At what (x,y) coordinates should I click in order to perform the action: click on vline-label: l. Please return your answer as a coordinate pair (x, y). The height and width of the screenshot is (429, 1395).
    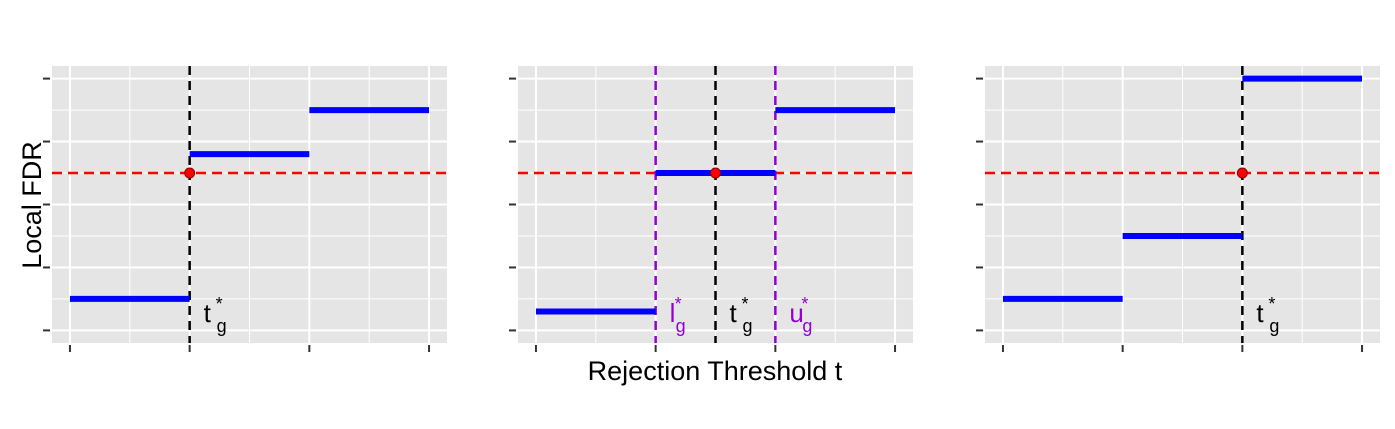
    Looking at the image, I should click on (673, 313).